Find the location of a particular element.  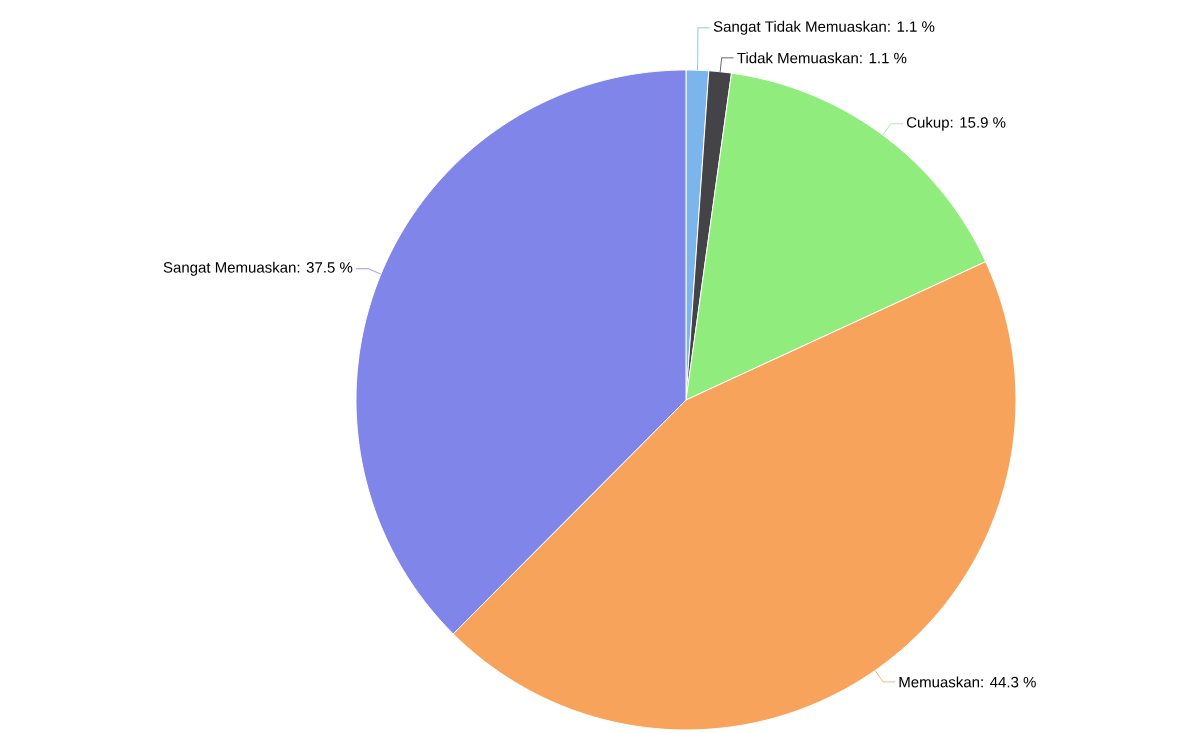

data-label: : 37.5 % is located at coordinates (325, 267).